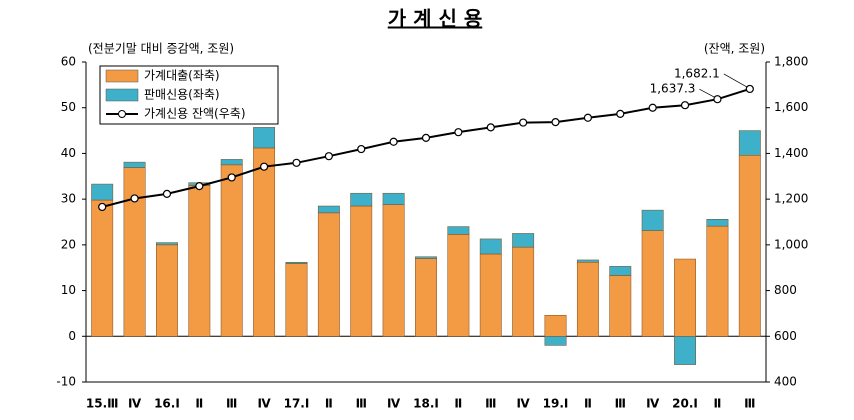 The image size is (854, 420). What do you see at coordinates (297, 404) in the screenshot?
I see `x-tick-label: 17.Ⅰ` at bounding box center [297, 404].